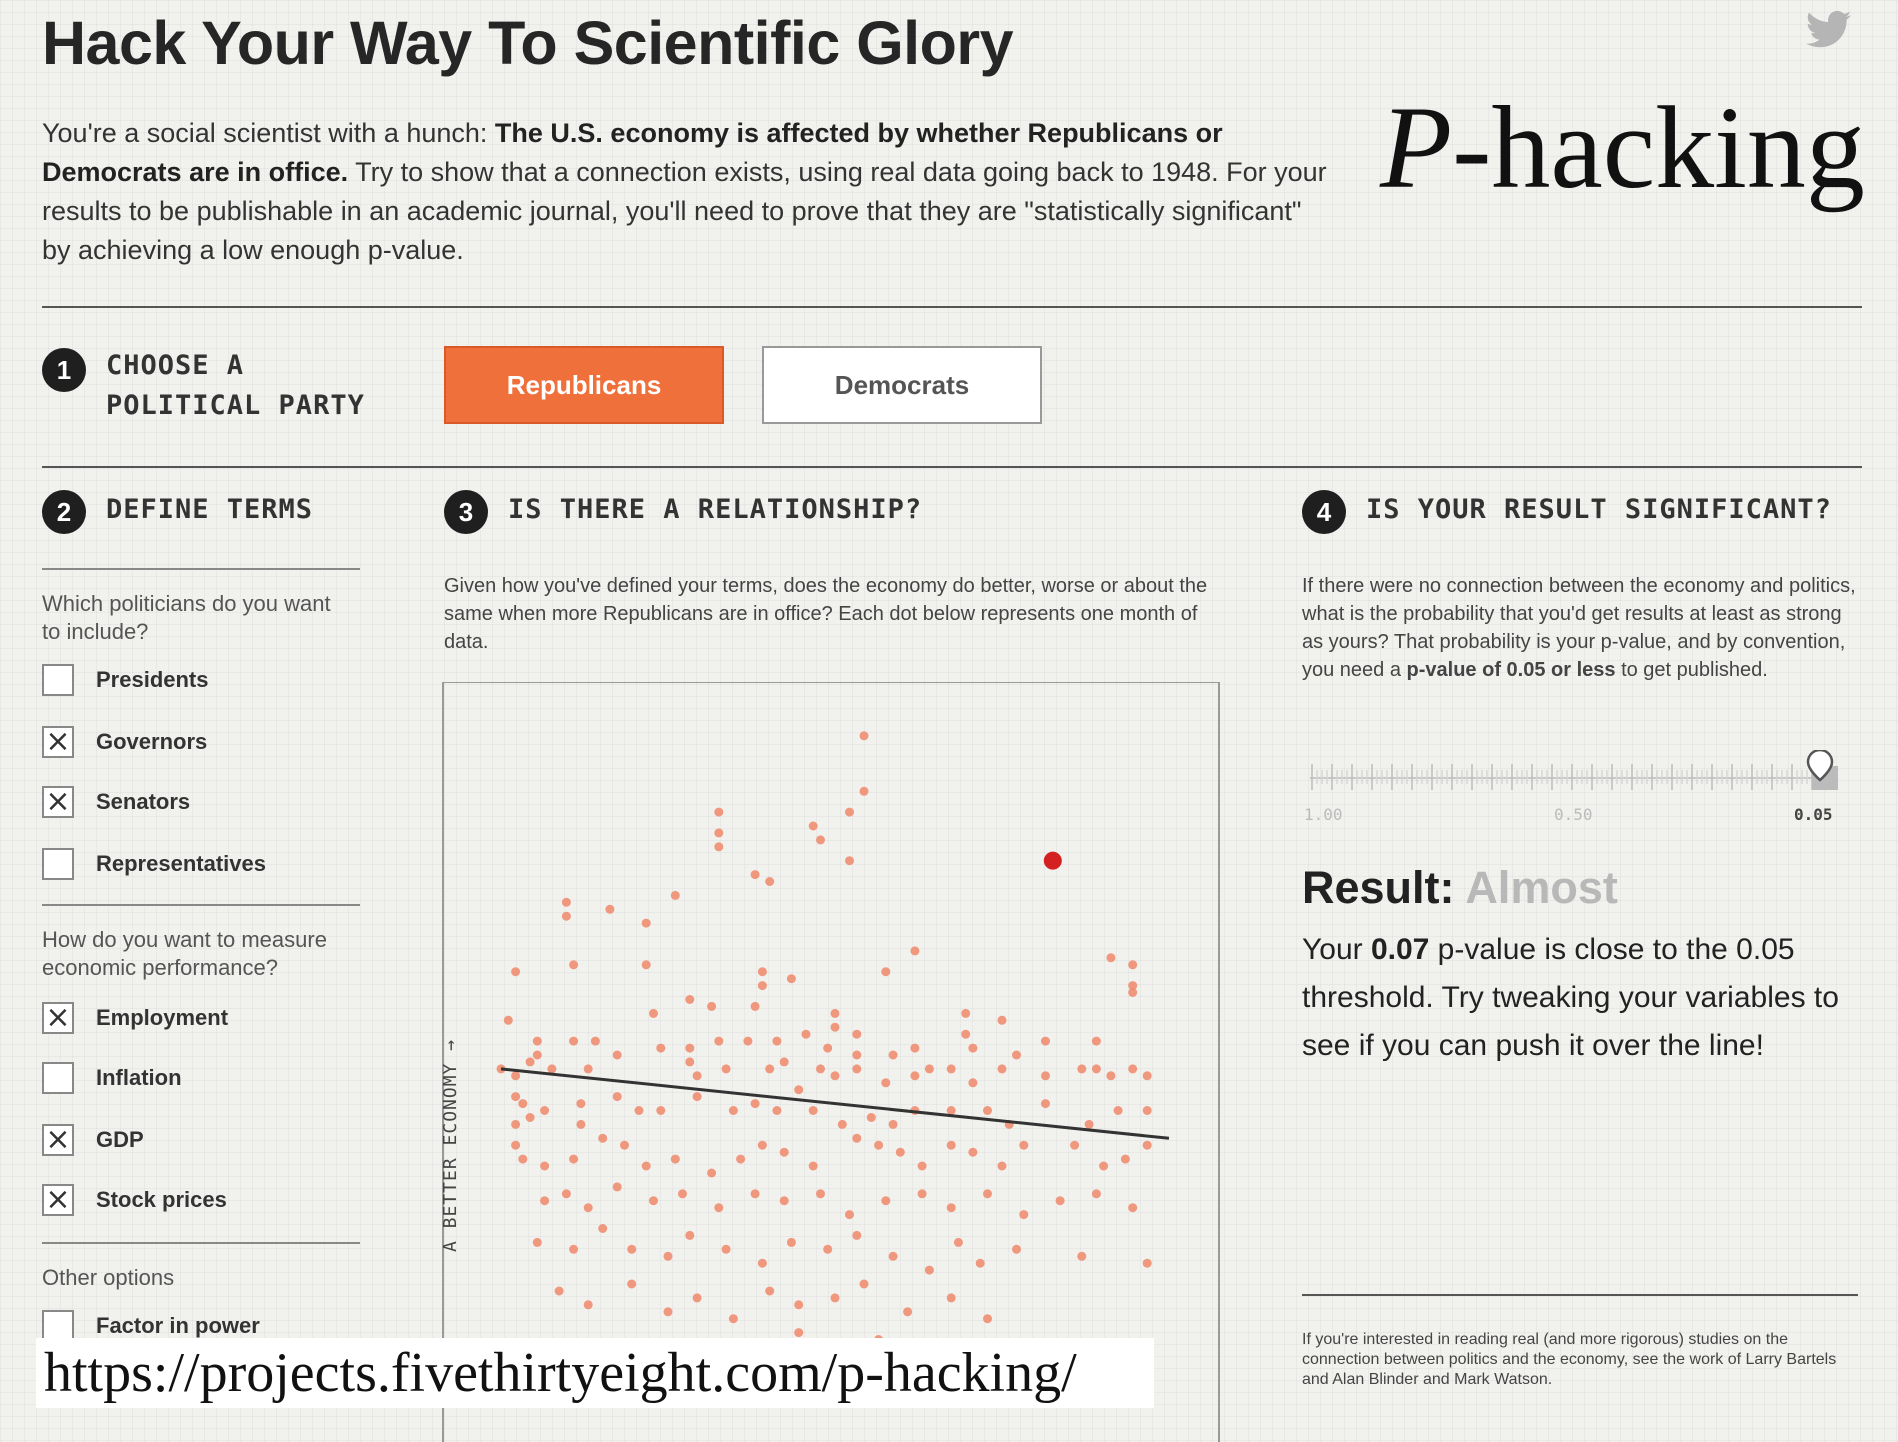 The image size is (1898, 1442). What do you see at coordinates (93, 1140) in the screenshot?
I see `checkbox-gdp: × GDP` at bounding box center [93, 1140].